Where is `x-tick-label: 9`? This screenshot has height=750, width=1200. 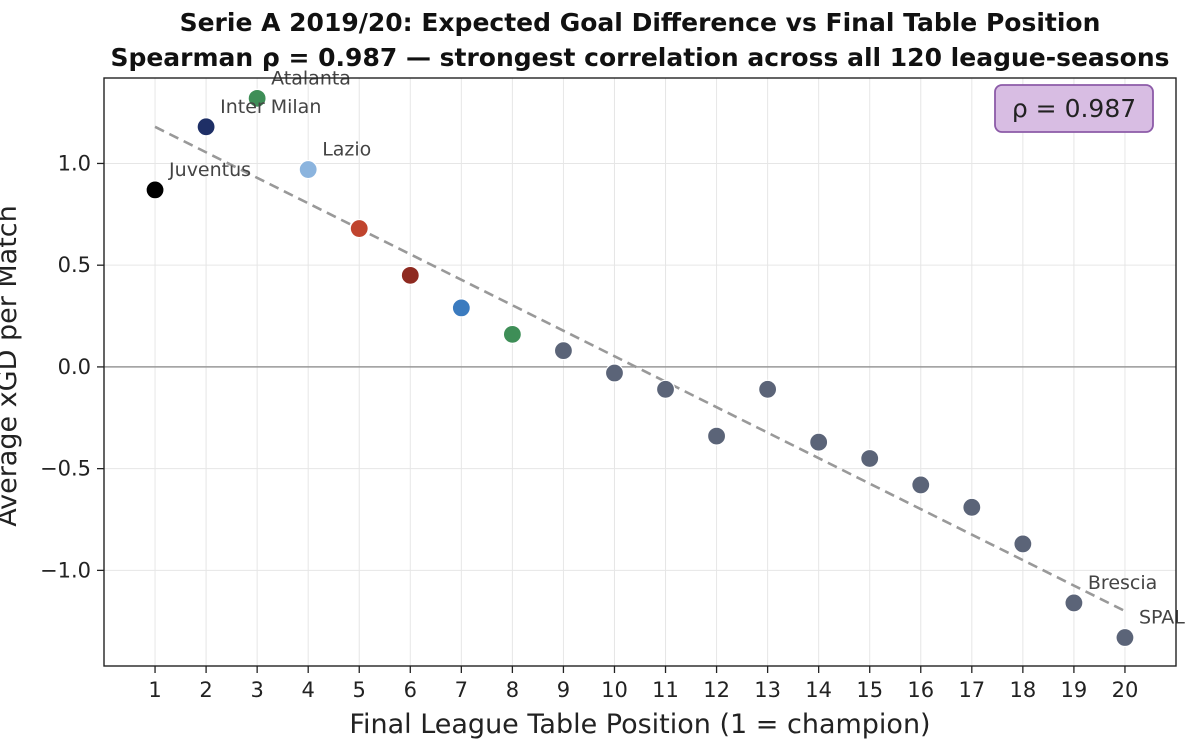 x-tick-label: 9 is located at coordinates (563, 690).